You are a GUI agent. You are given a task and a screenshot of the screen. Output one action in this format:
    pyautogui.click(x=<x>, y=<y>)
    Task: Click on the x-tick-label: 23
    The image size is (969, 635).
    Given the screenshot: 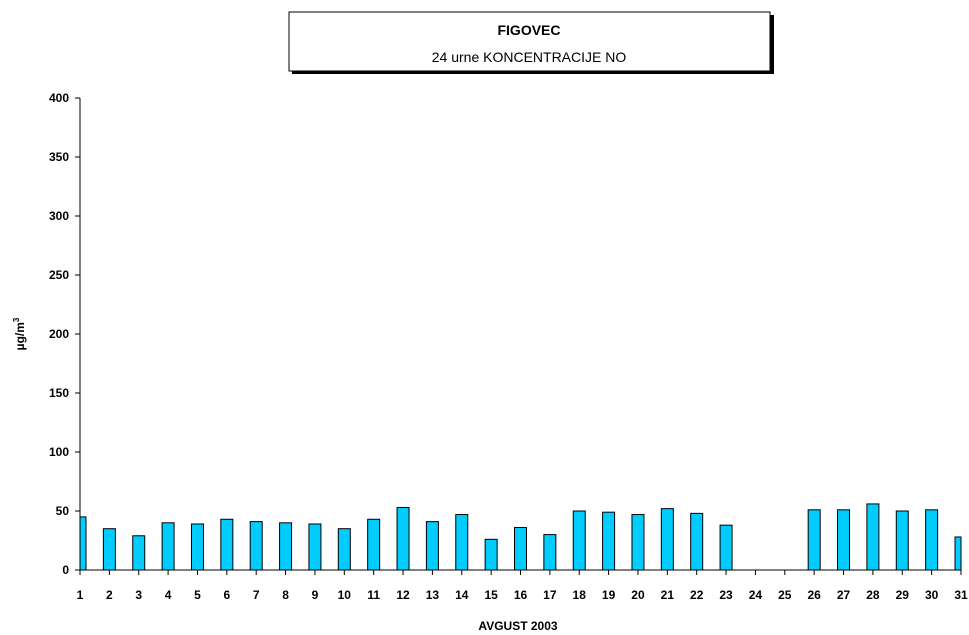 What is the action you would take?
    pyautogui.click(x=726, y=595)
    